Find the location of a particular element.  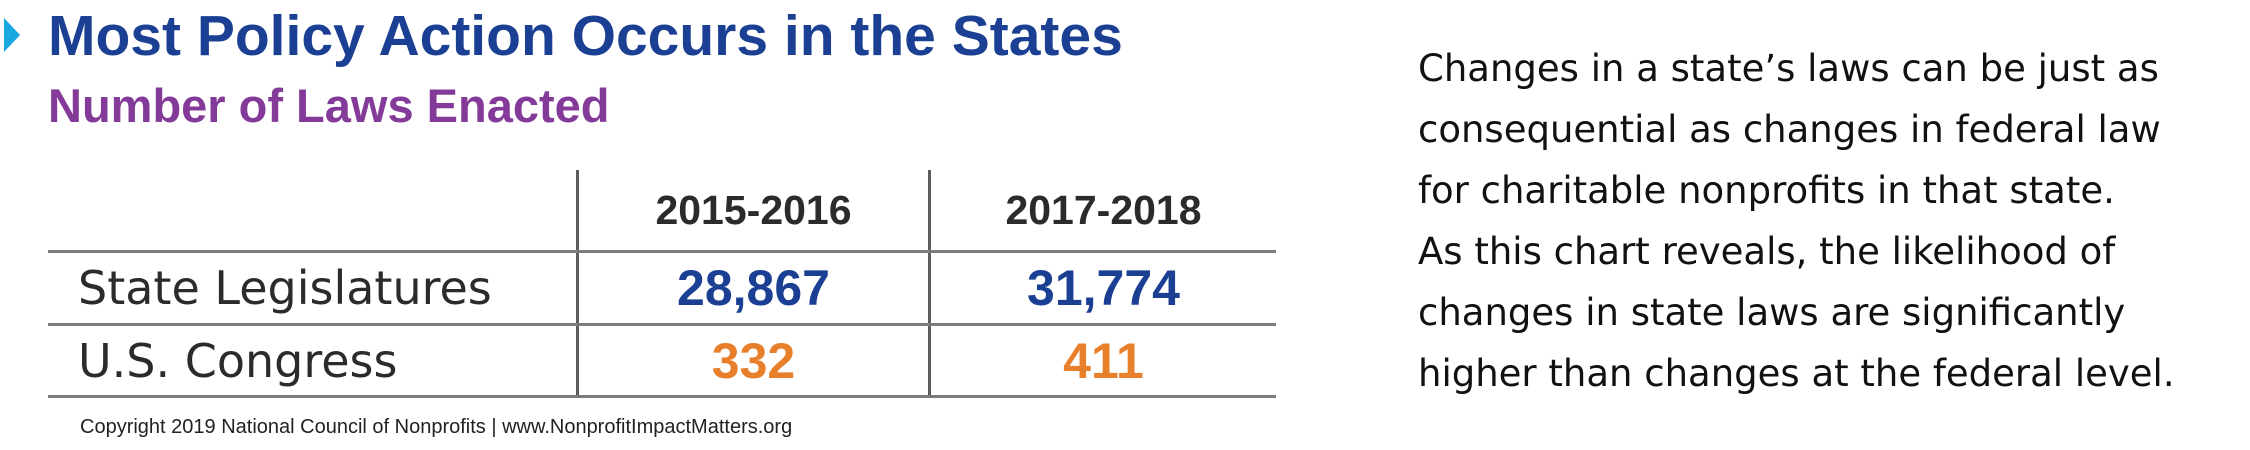

cell-state-2017-2018: 31,774 is located at coordinates (1103, 288).